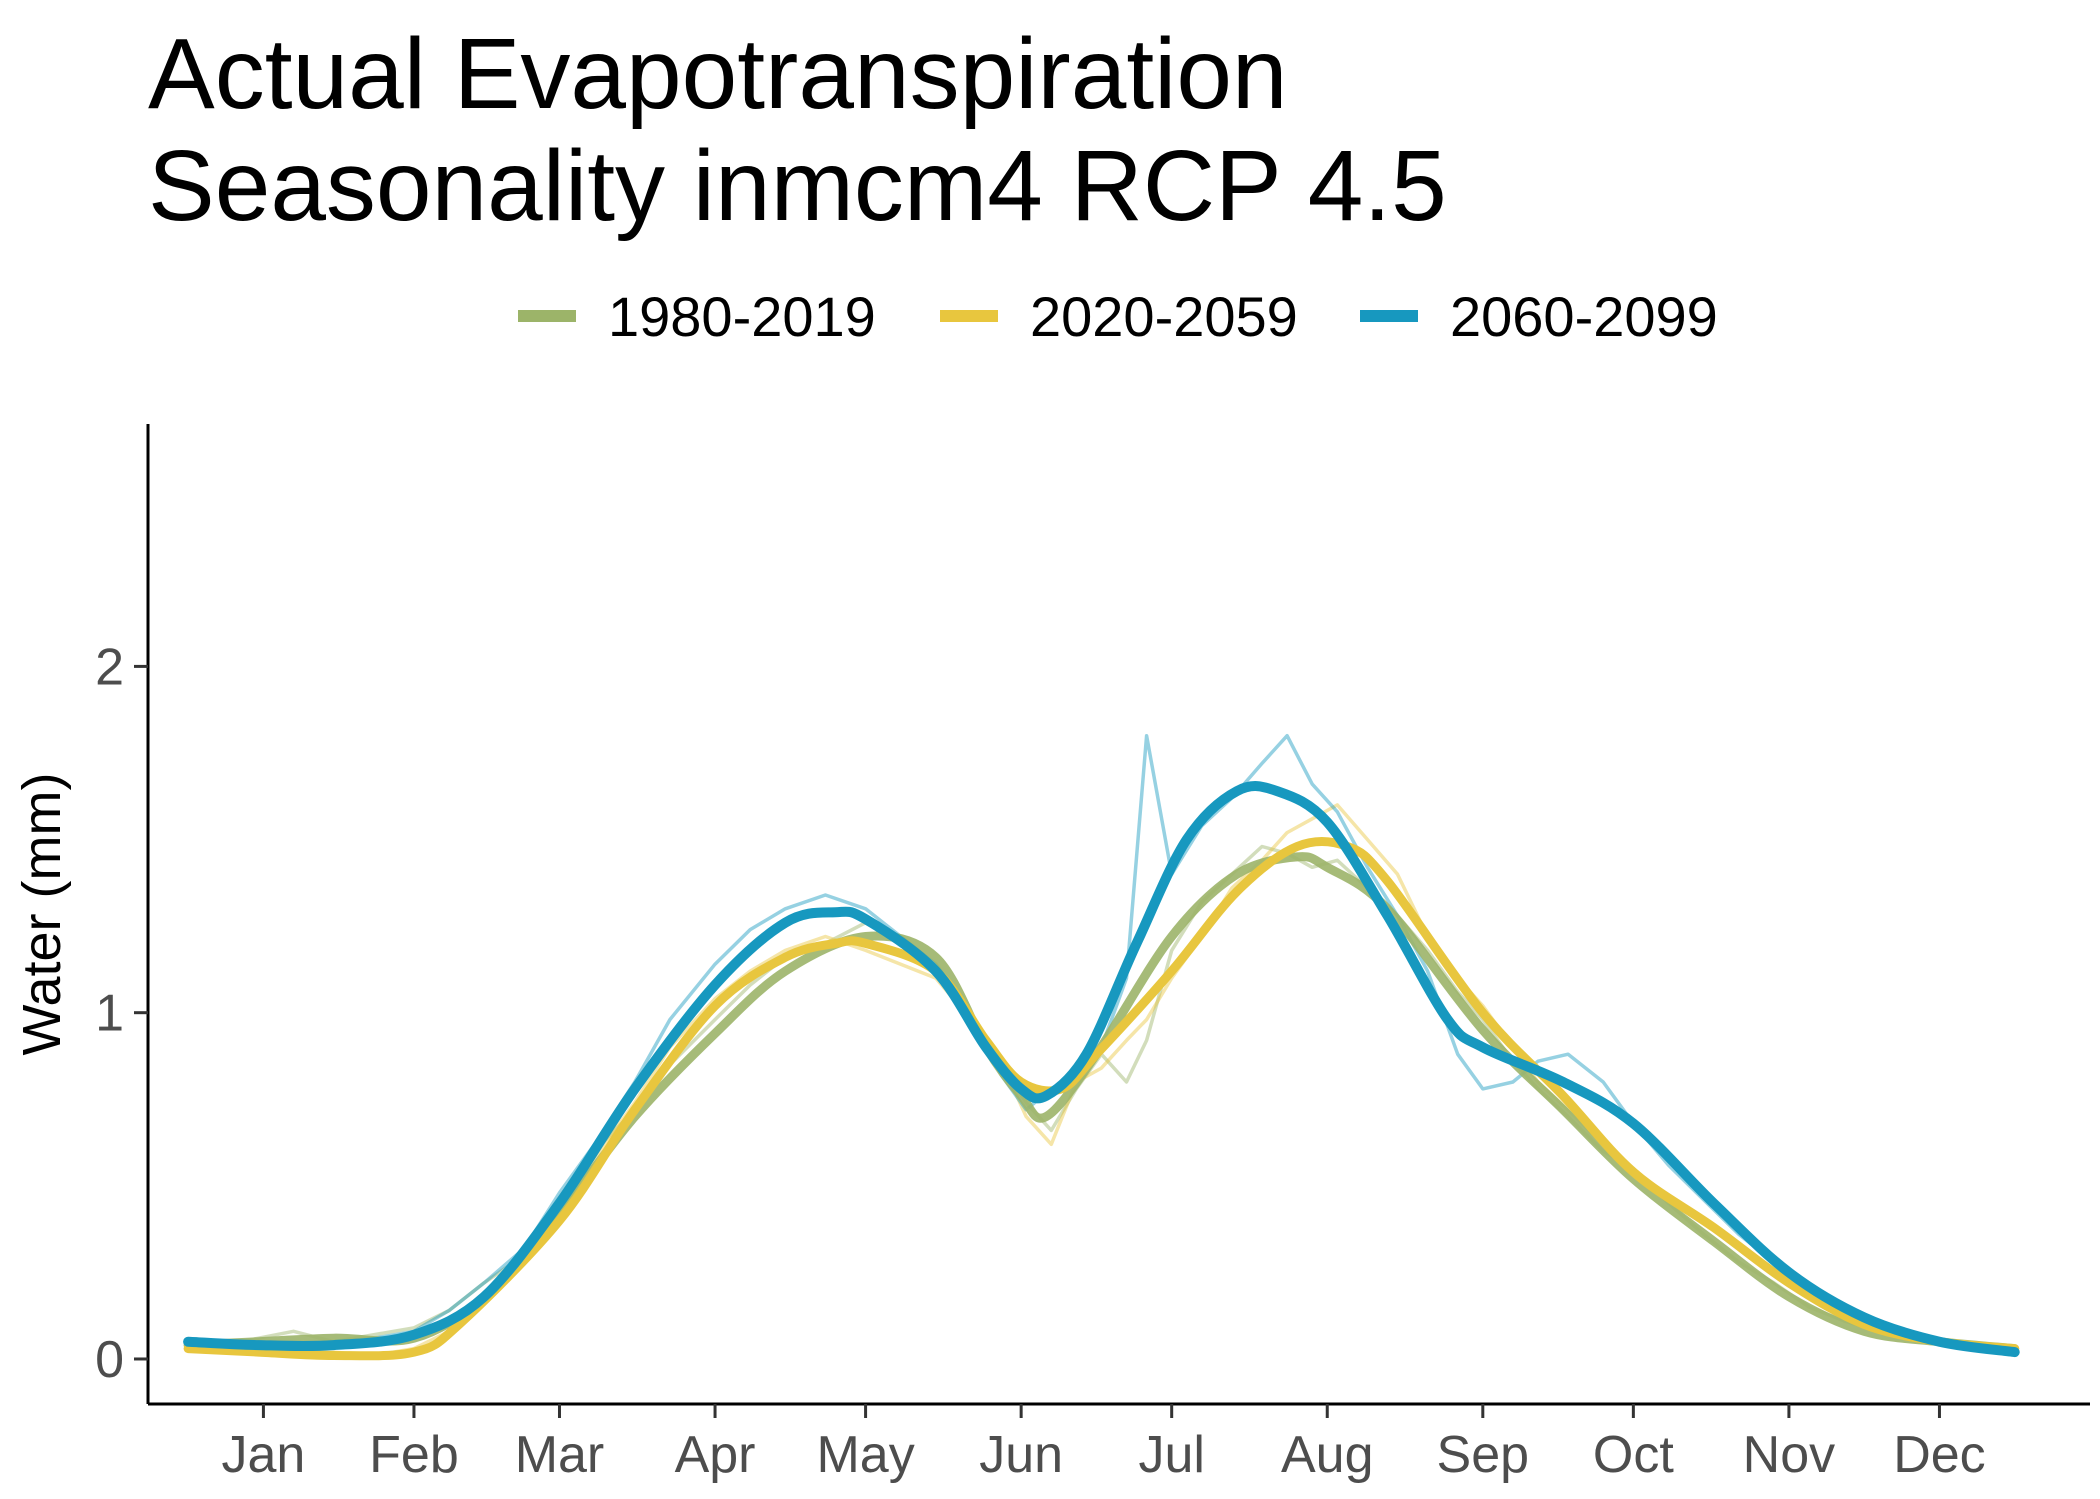 The image size is (2100, 1499). What do you see at coordinates (1633, 1455) in the screenshot?
I see `x-tick-label: Oct` at bounding box center [1633, 1455].